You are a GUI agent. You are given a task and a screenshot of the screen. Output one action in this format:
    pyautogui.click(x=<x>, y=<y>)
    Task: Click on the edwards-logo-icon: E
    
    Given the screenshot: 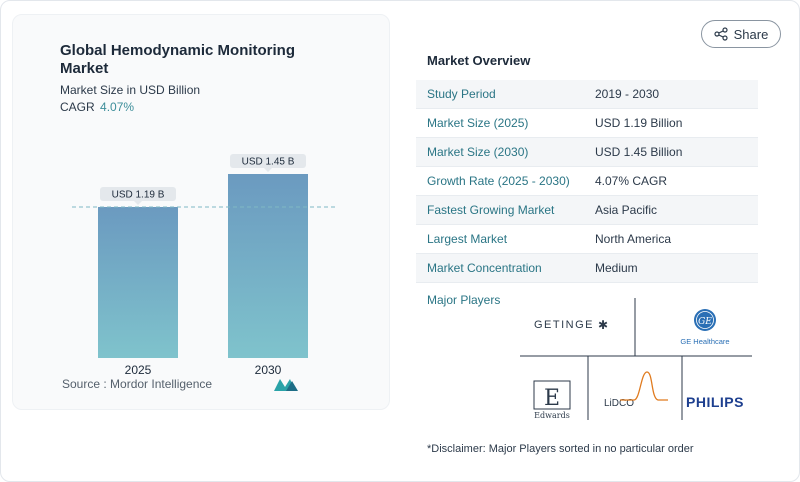 What is the action you would take?
    pyautogui.click(x=552, y=395)
    